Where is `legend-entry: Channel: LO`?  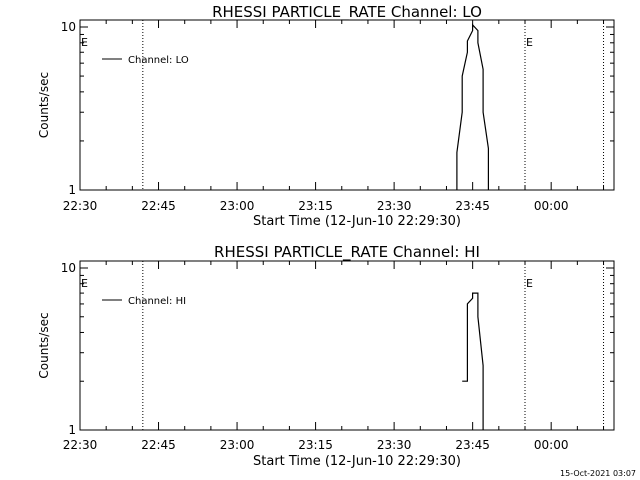 legend-entry: Channel: LO is located at coordinates (158, 60).